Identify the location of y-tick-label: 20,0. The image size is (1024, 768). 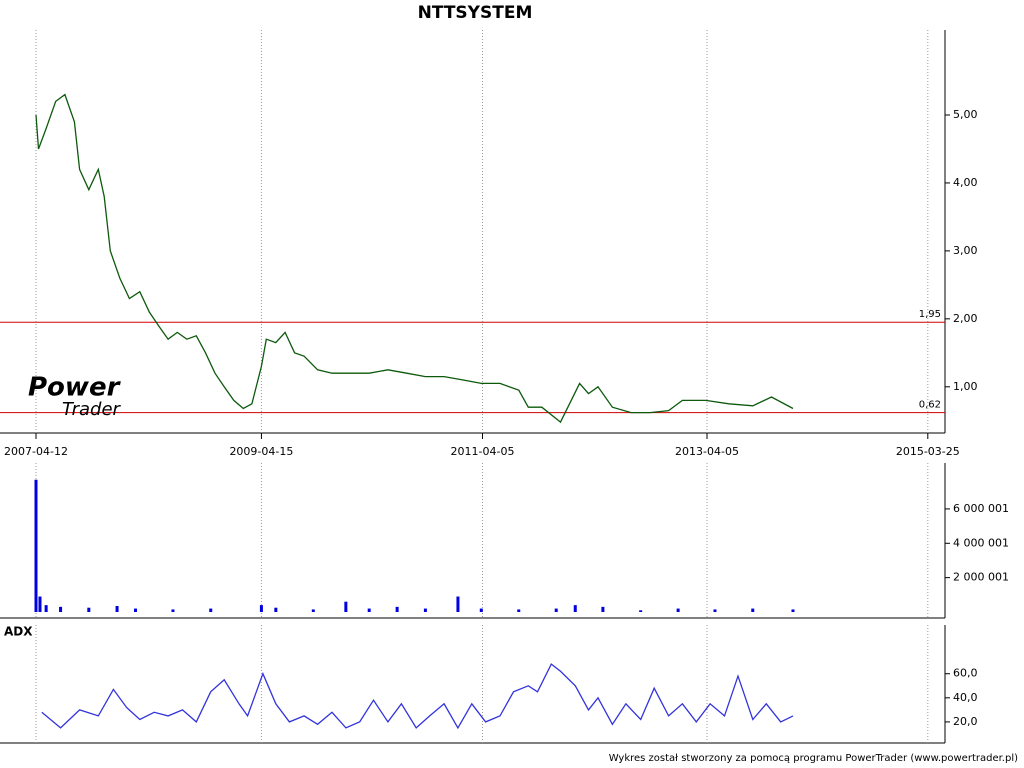
(965, 721).